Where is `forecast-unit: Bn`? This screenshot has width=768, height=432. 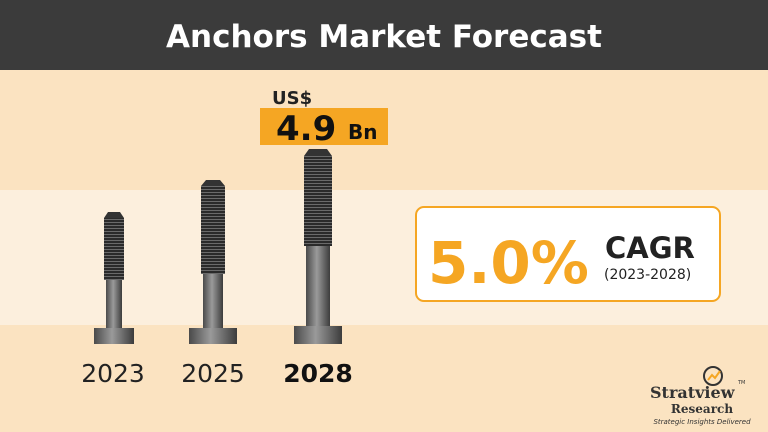
forecast-unit: Bn is located at coordinates (362, 132).